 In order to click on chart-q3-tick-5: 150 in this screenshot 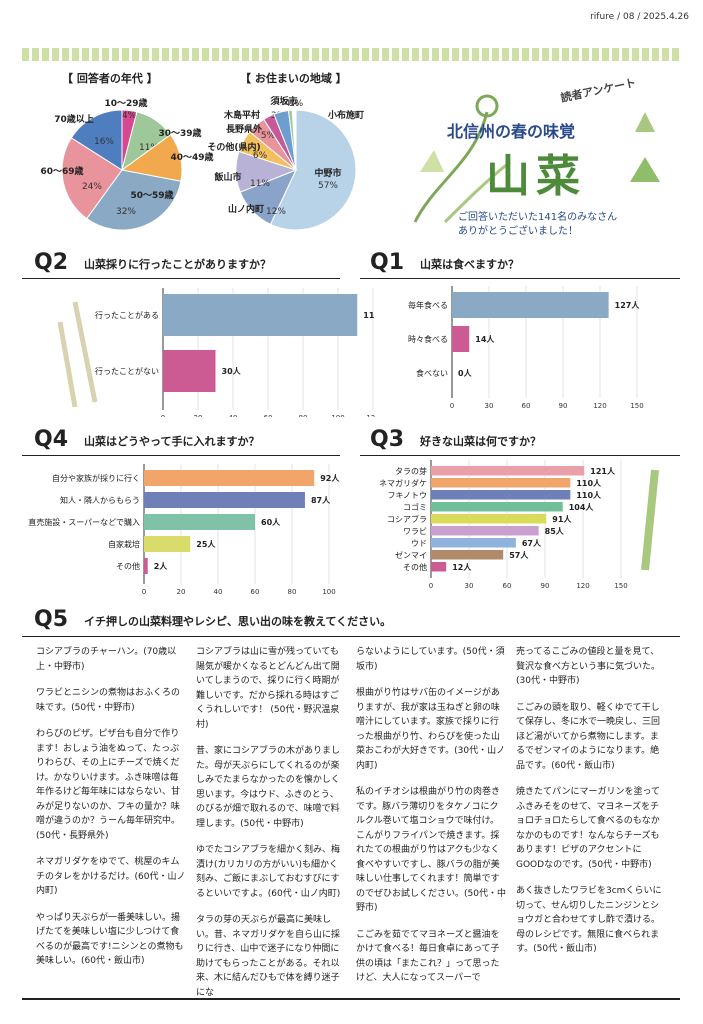, I will do `click(620, 586)`.